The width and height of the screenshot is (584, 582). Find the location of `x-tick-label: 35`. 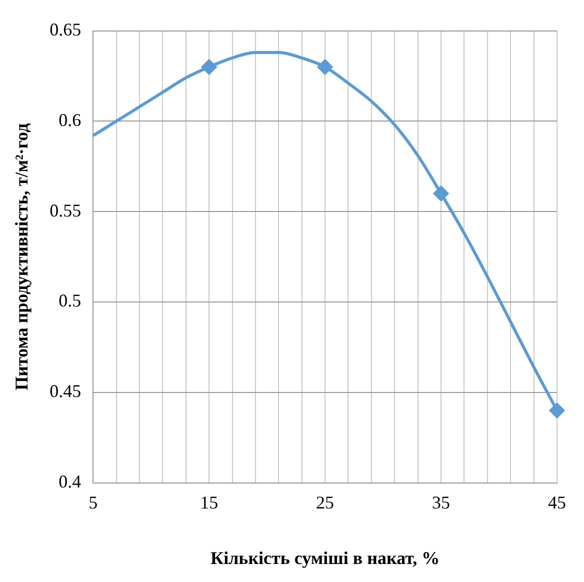

x-tick-label: 35 is located at coordinates (441, 502).